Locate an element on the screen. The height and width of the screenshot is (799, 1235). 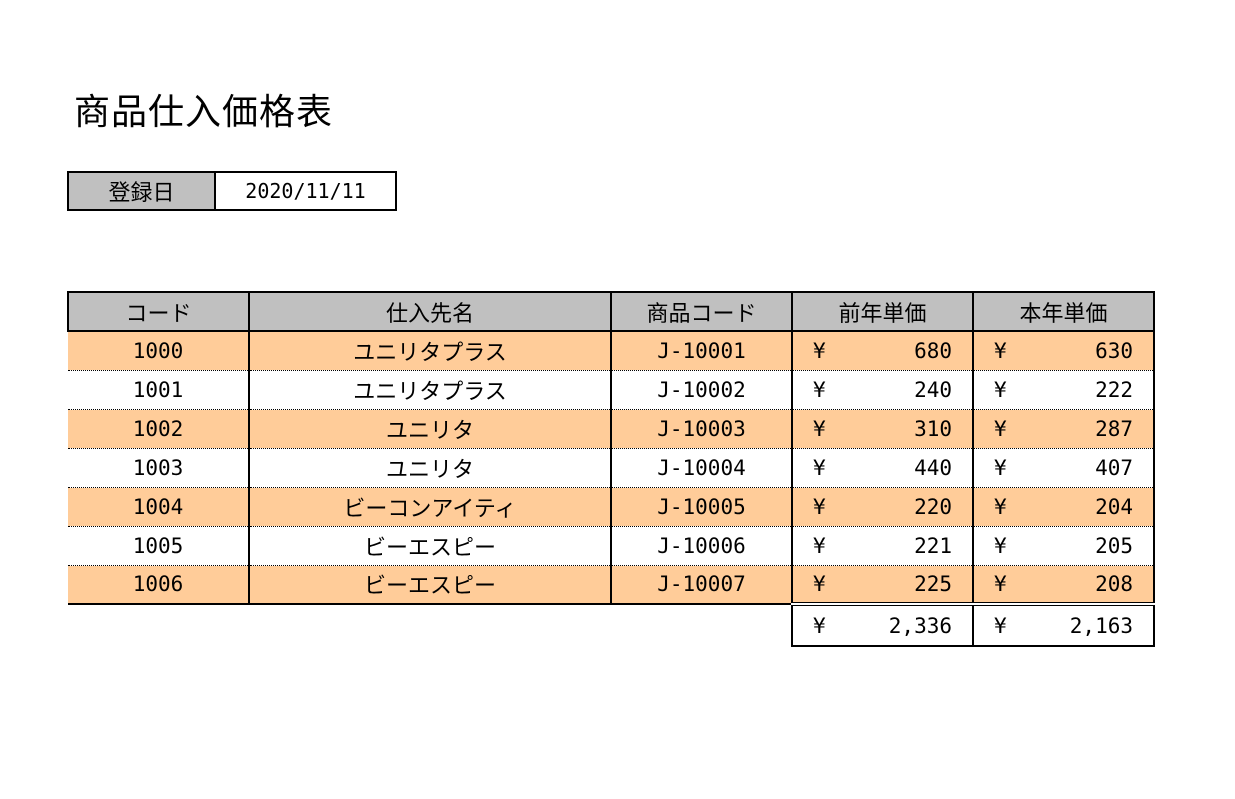
cell-prev-year-price: ¥440 is located at coordinates (882, 468).